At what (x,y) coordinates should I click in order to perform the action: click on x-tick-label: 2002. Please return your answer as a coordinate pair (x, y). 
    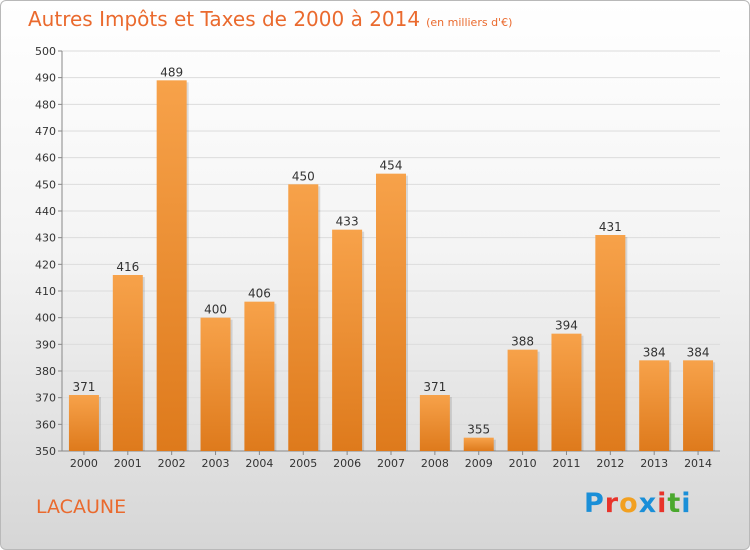
    Looking at the image, I should click on (172, 463).